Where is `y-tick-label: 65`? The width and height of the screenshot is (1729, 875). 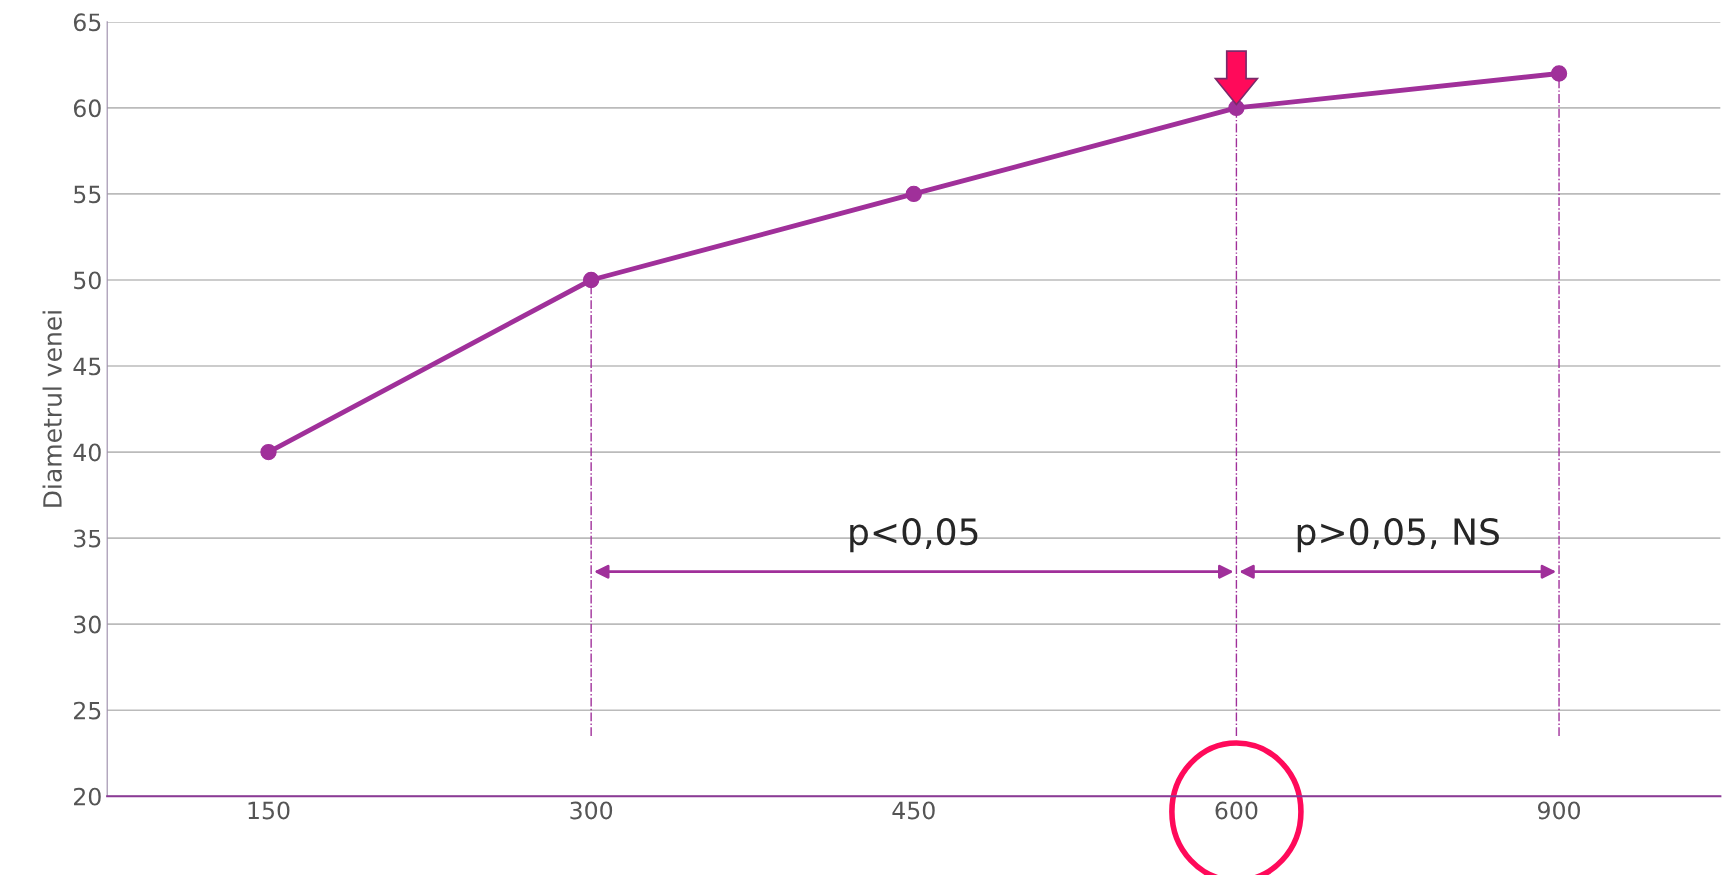 y-tick-label: 65 is located at coordinates (87, 22).